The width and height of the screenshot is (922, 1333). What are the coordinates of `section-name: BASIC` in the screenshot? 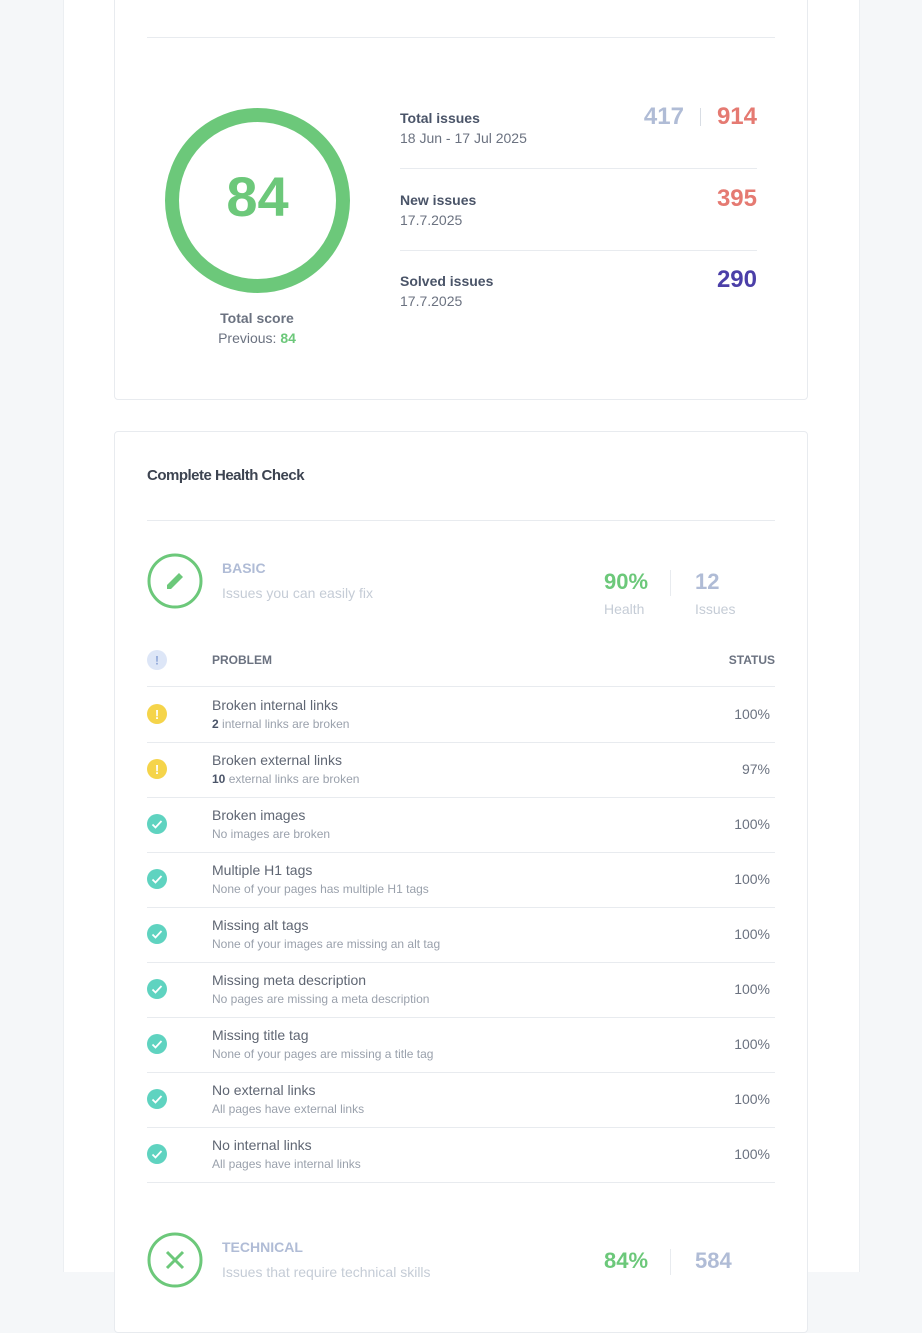 It's located at (244, 568).